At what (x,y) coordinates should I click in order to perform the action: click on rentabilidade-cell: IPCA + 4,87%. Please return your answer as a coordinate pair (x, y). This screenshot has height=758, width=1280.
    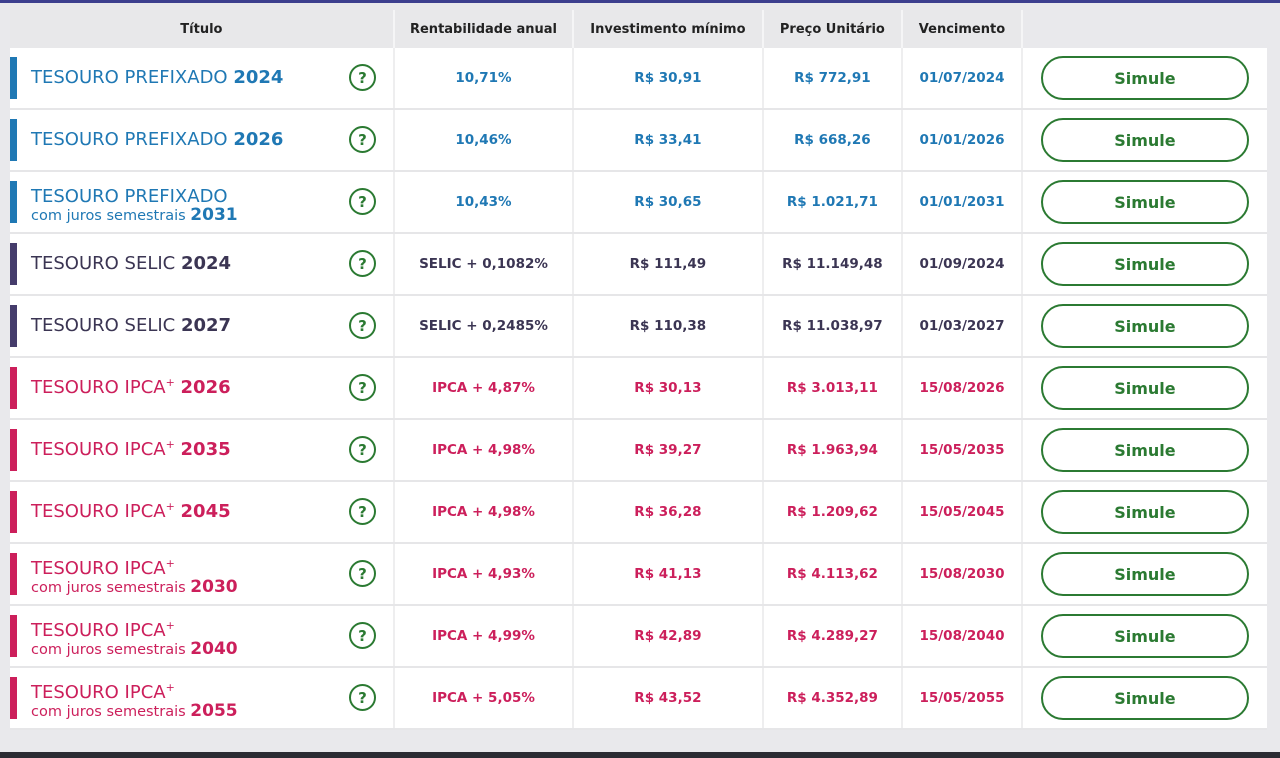
    Looking at the image, I should click on (485, 388).